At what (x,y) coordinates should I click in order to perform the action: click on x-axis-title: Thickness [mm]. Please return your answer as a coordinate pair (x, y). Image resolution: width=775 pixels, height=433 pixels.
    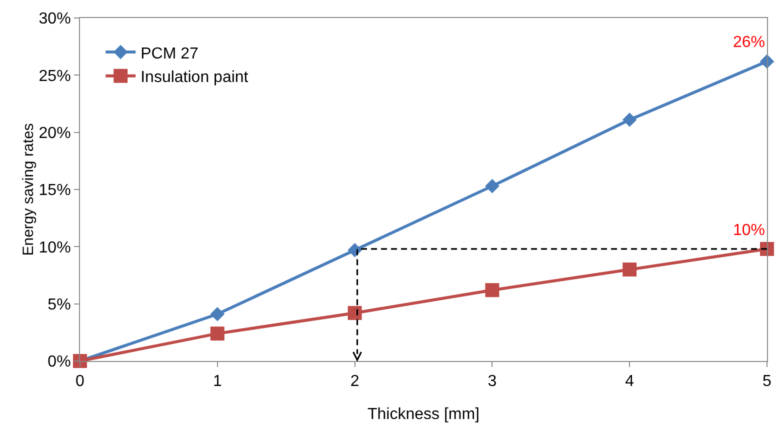
    Looking at the image, I should click on (423, 414).